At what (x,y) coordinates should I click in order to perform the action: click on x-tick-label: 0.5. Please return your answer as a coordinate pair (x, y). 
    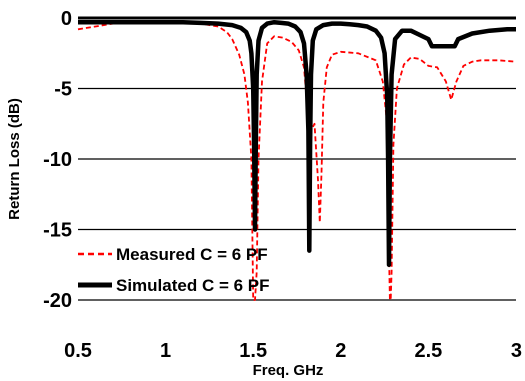
    Looking at the image, I should click on (78, 351).